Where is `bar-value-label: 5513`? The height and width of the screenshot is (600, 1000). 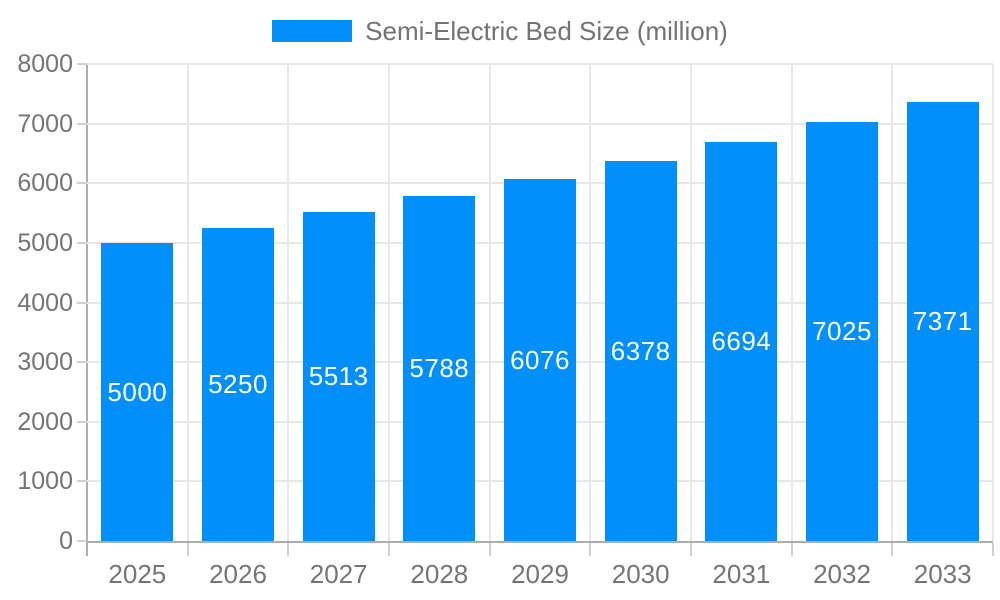
bar-value-label: 5513 is located at coordinates (338, 376).